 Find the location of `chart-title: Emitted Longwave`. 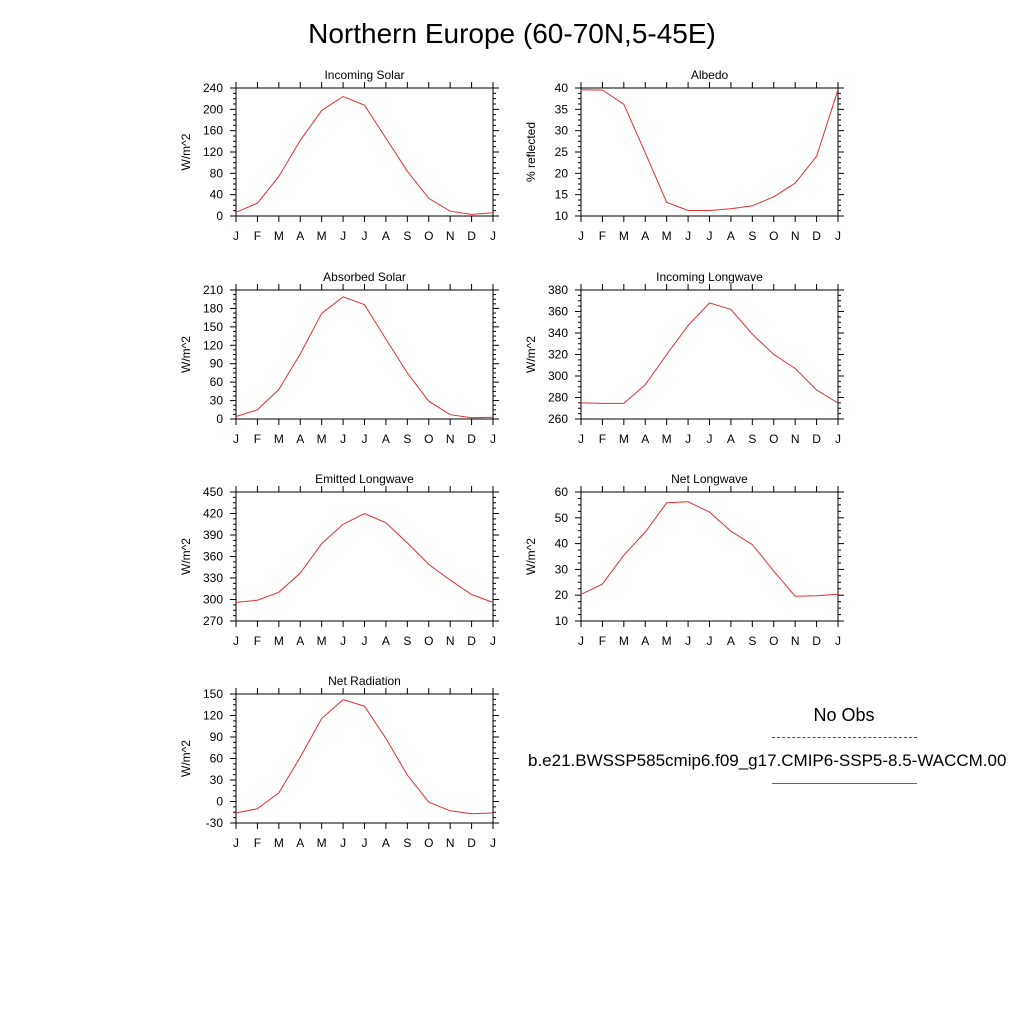

chart-title: Emitted Longwave is located at coordinates (364, 479).